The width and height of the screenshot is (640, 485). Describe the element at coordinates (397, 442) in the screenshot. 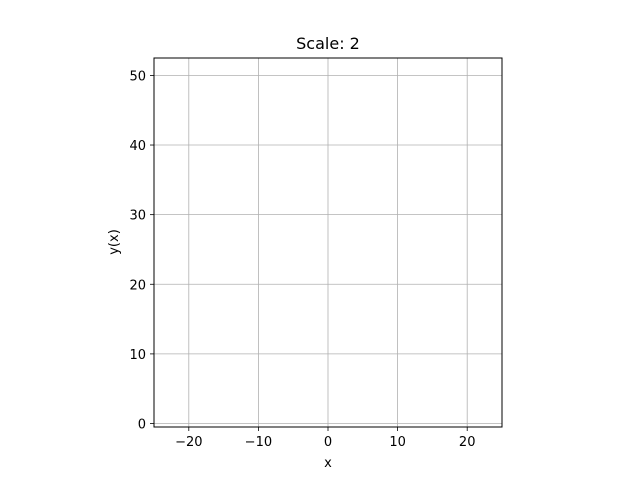

I see `x-tick-label: 10` at that location.